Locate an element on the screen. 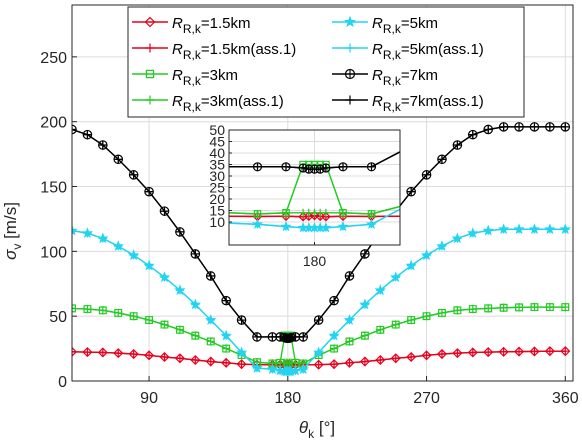  legend-label: RR,k=5km is located at coordinates (405, 25).